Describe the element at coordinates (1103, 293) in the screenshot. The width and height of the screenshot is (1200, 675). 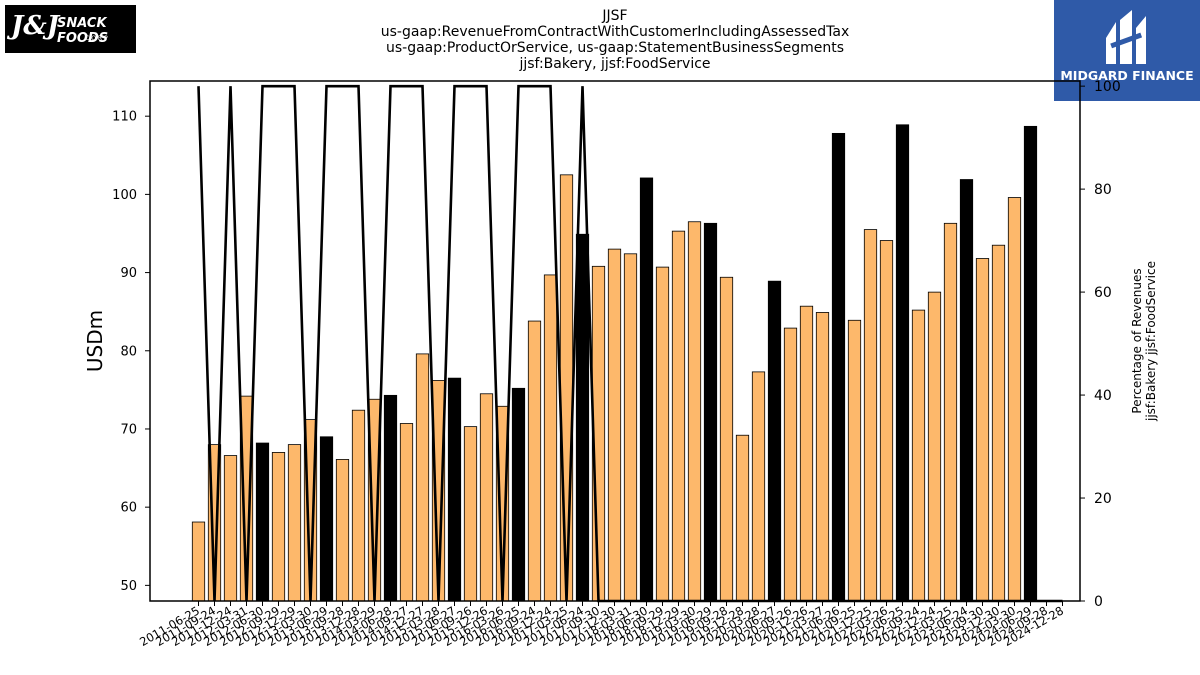
I see `y2-tick-label: 60` at that location.